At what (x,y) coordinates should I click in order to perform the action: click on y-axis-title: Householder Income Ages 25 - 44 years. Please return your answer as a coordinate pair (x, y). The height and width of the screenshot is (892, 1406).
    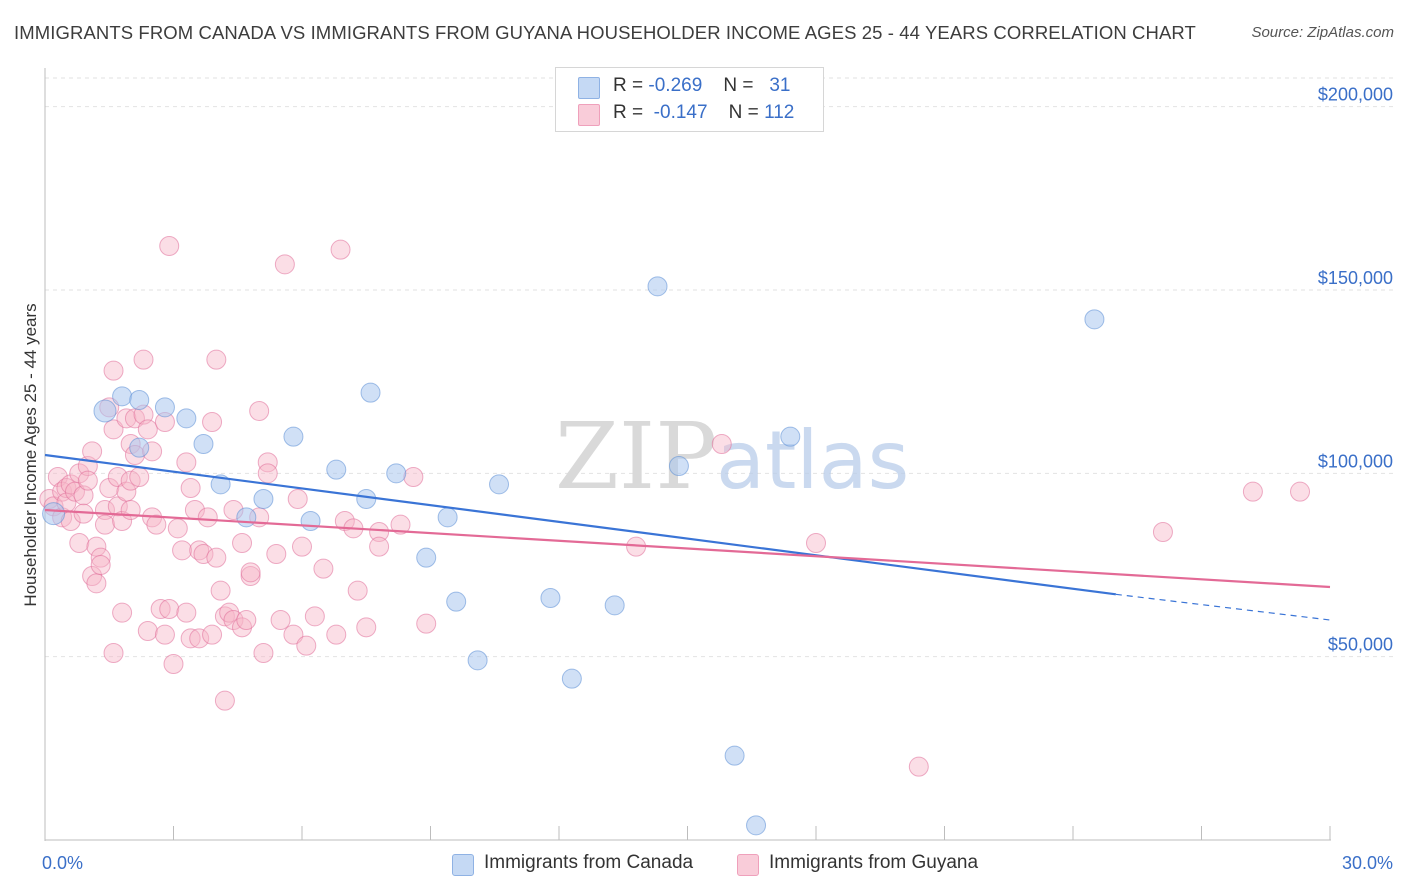
    Looking at the image, I should click on (30, 454).